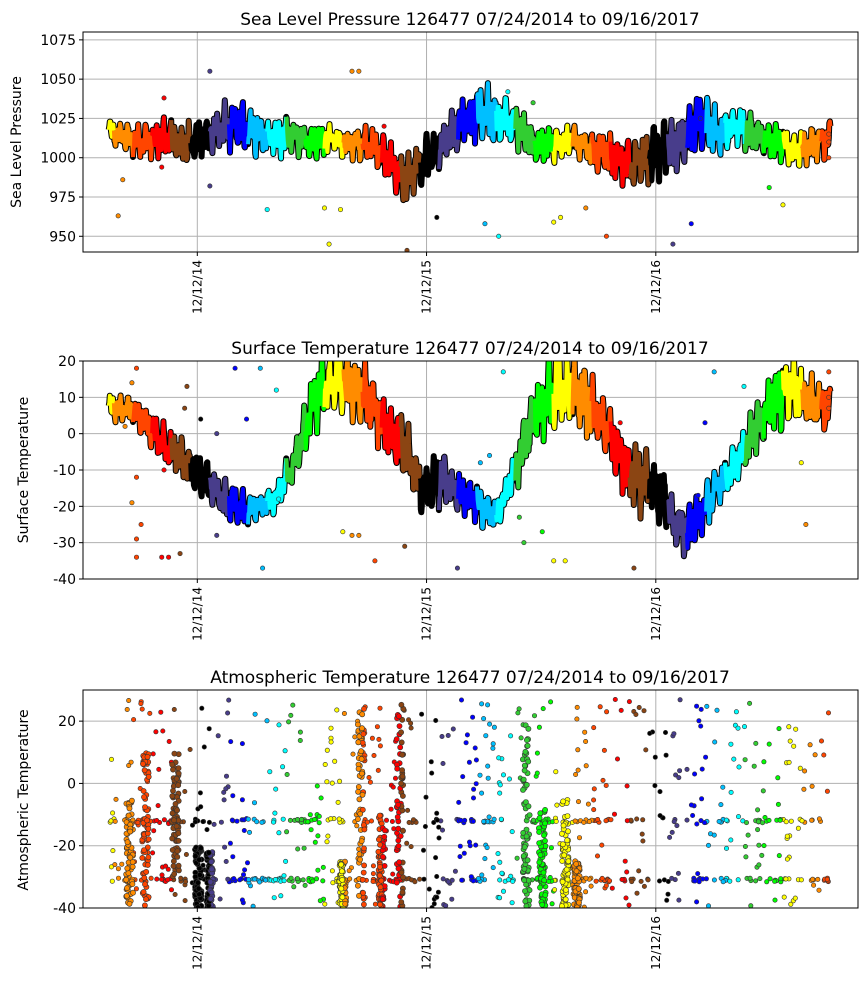  I want to click on y-tick-label: 950, so click(62, 237).